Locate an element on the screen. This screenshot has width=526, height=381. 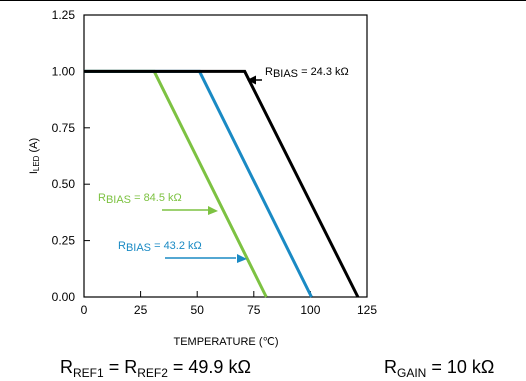
y-tick-label: 1.25 is located at coordinates (64, 15).